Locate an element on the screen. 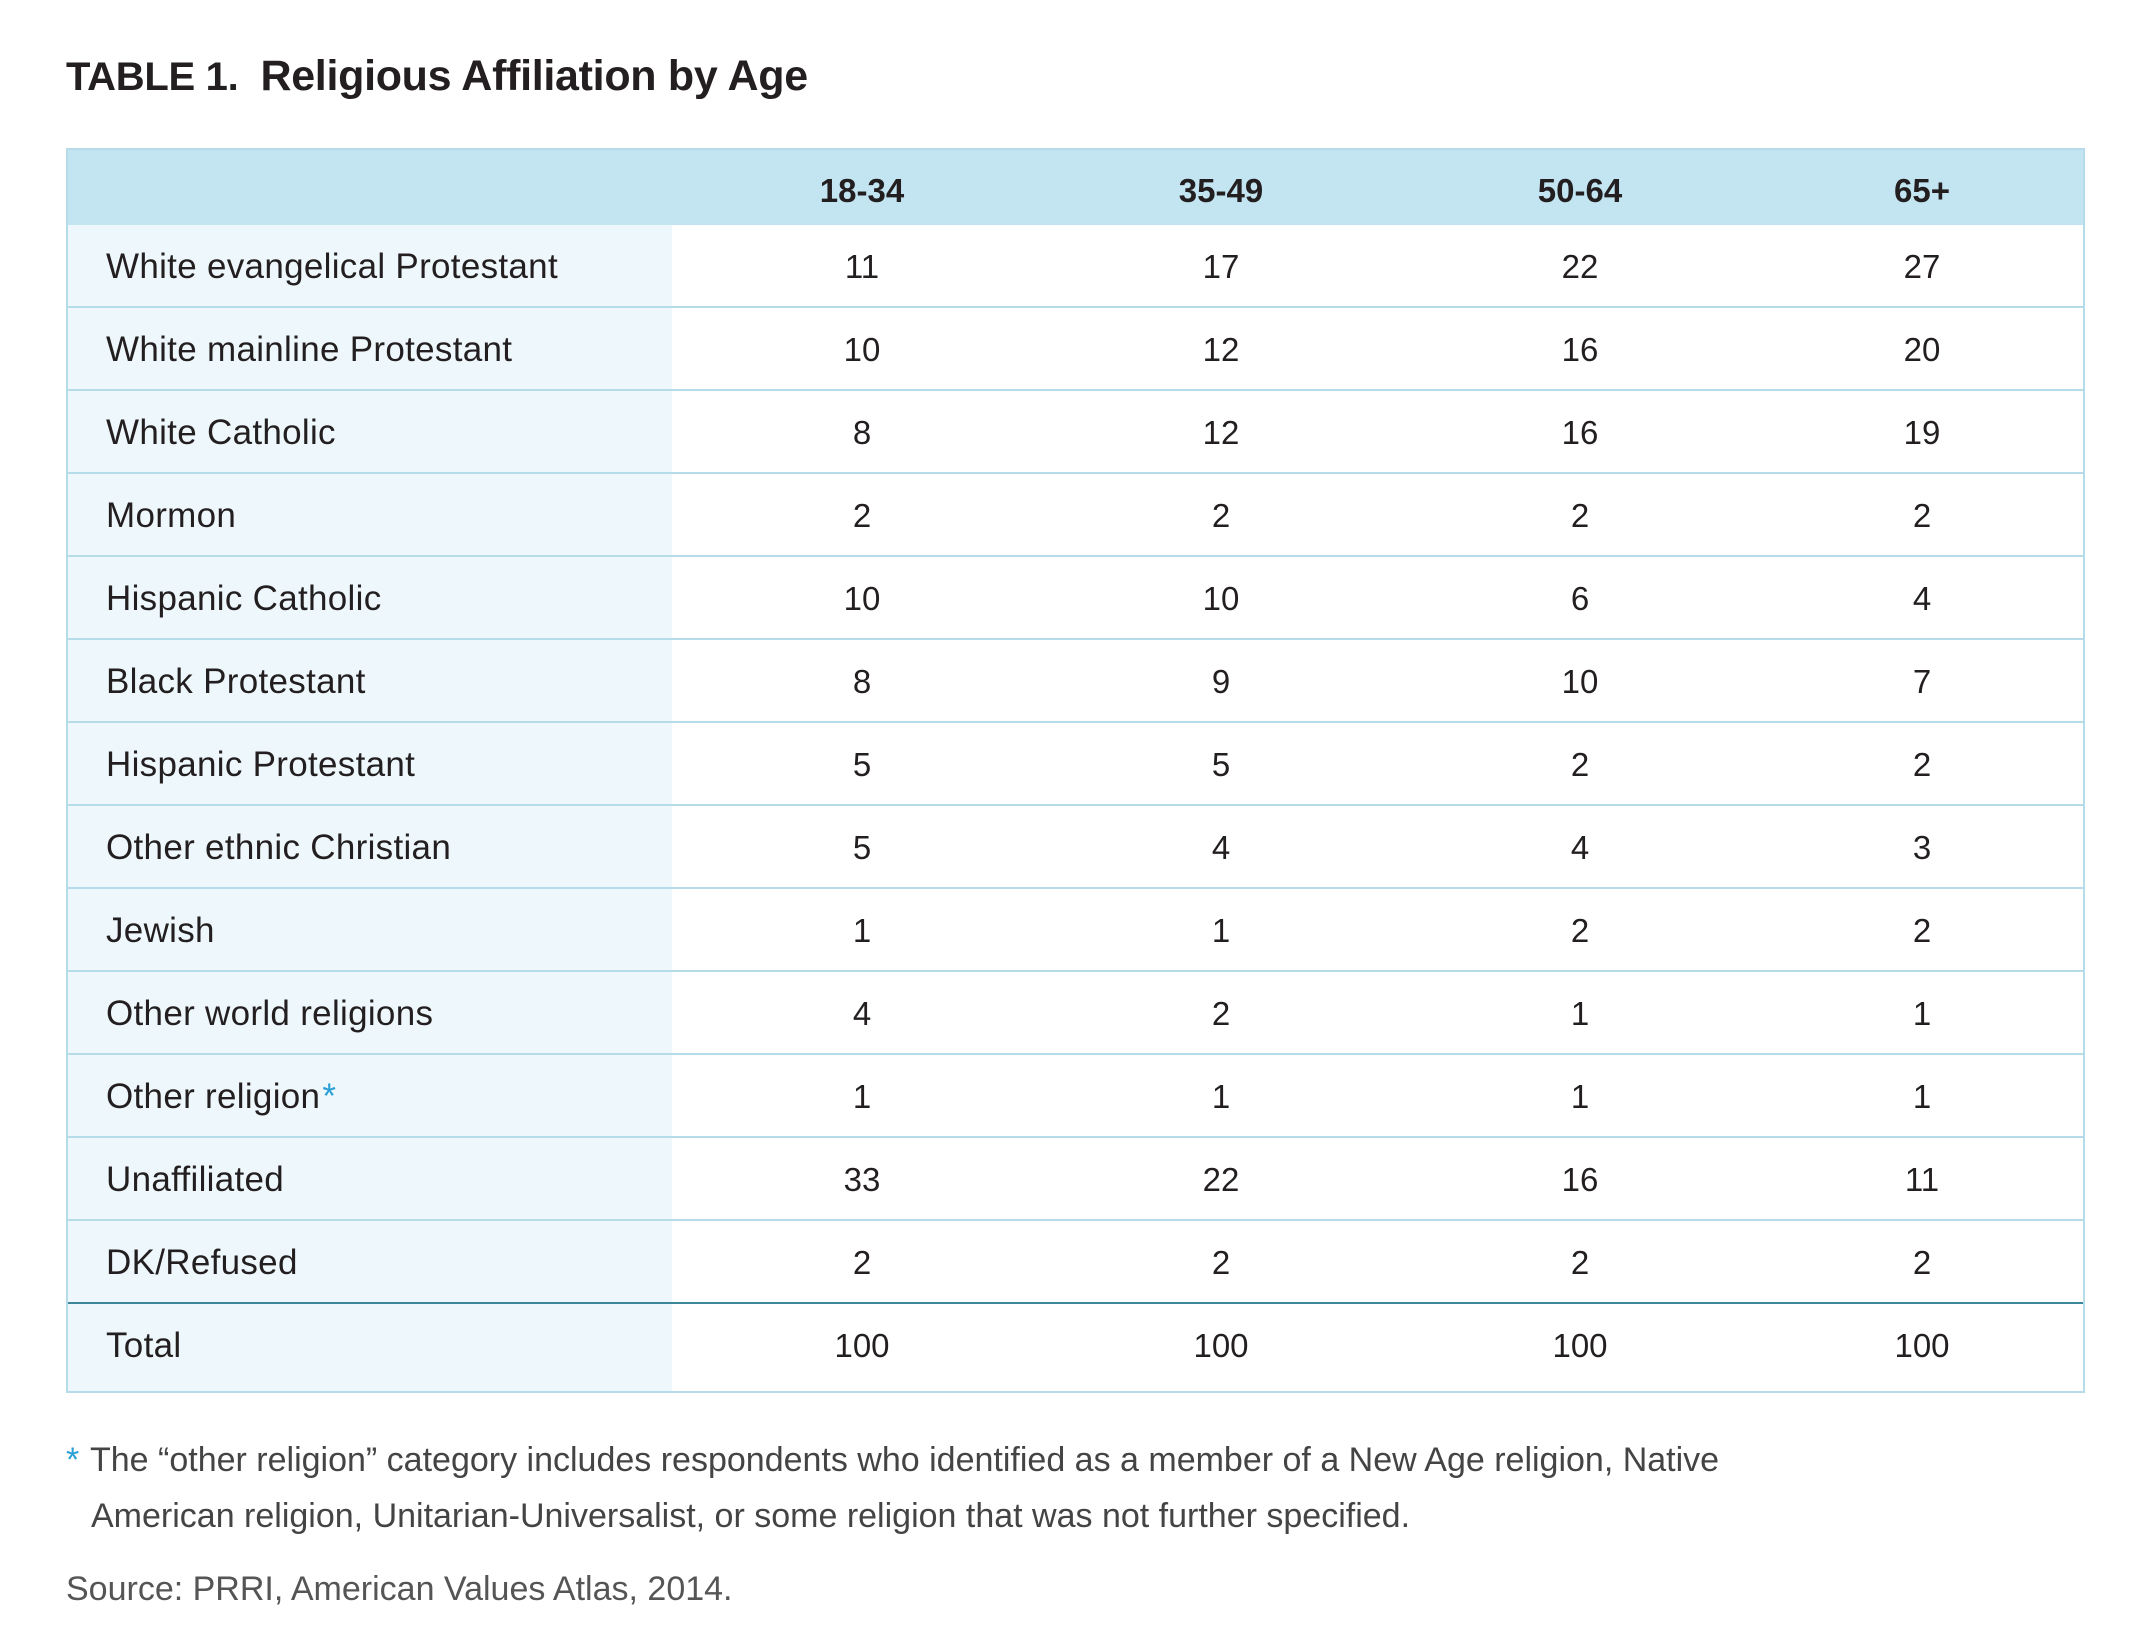 Image resolution: width=2154 pixels, height=1644 pixels. row-label: Other world religions is located at coordinates (269, 1013).